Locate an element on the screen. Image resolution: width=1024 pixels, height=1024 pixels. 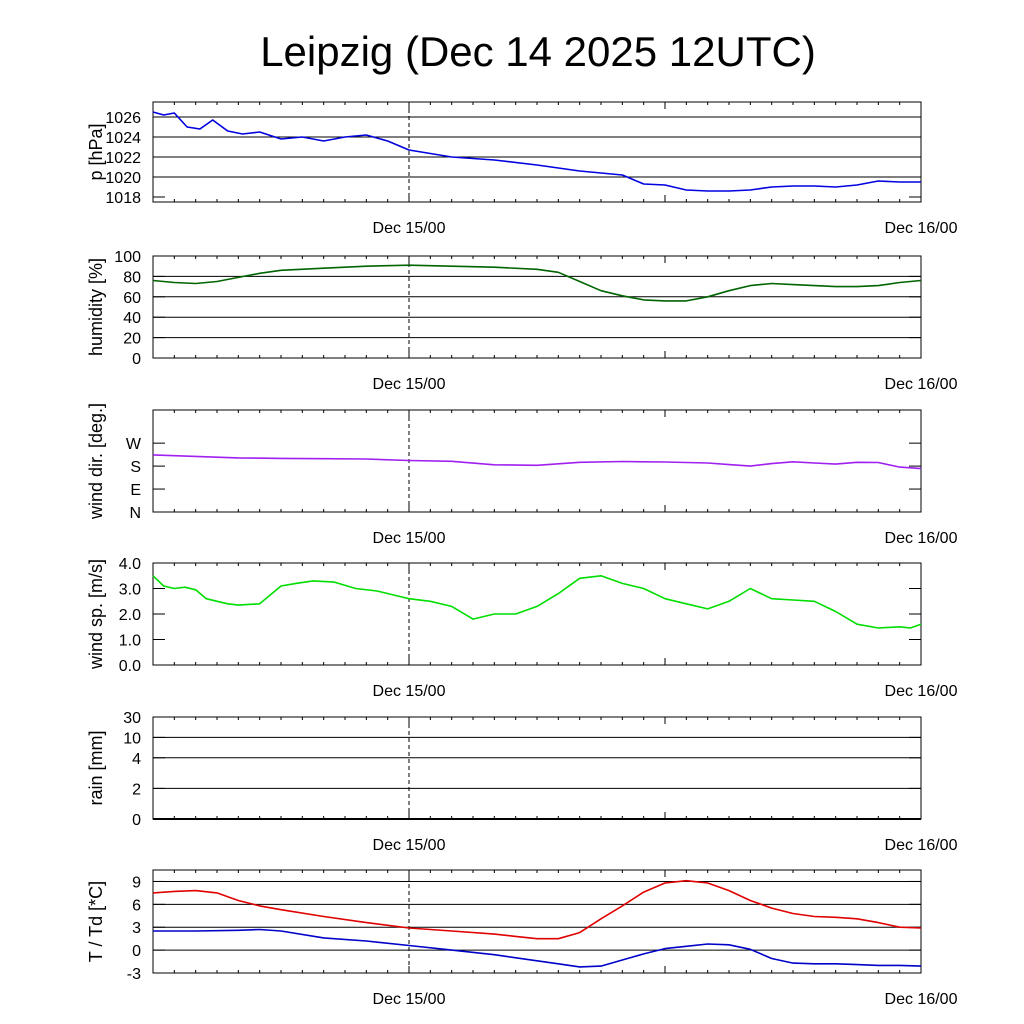
y-axis-label: p [hPa] is located at coordinates (96, 151).